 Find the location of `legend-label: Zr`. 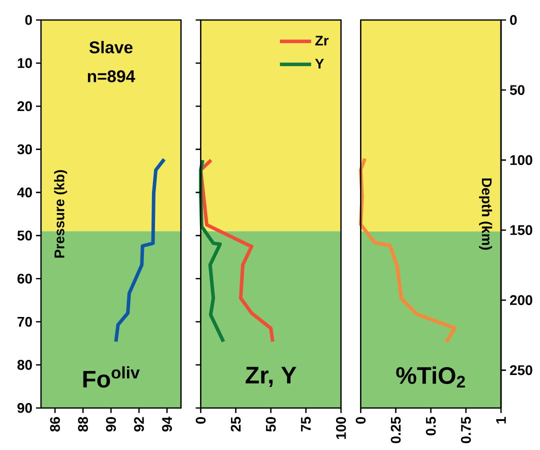

legend-label: Zr is located at coordinates (322, 41).